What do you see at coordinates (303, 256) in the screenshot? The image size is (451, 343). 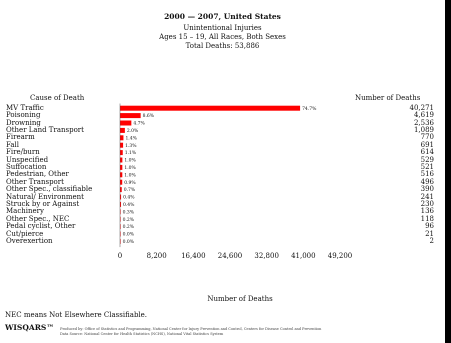 I see `x-tick-label: 41,000` at bounding box center [303, 256].